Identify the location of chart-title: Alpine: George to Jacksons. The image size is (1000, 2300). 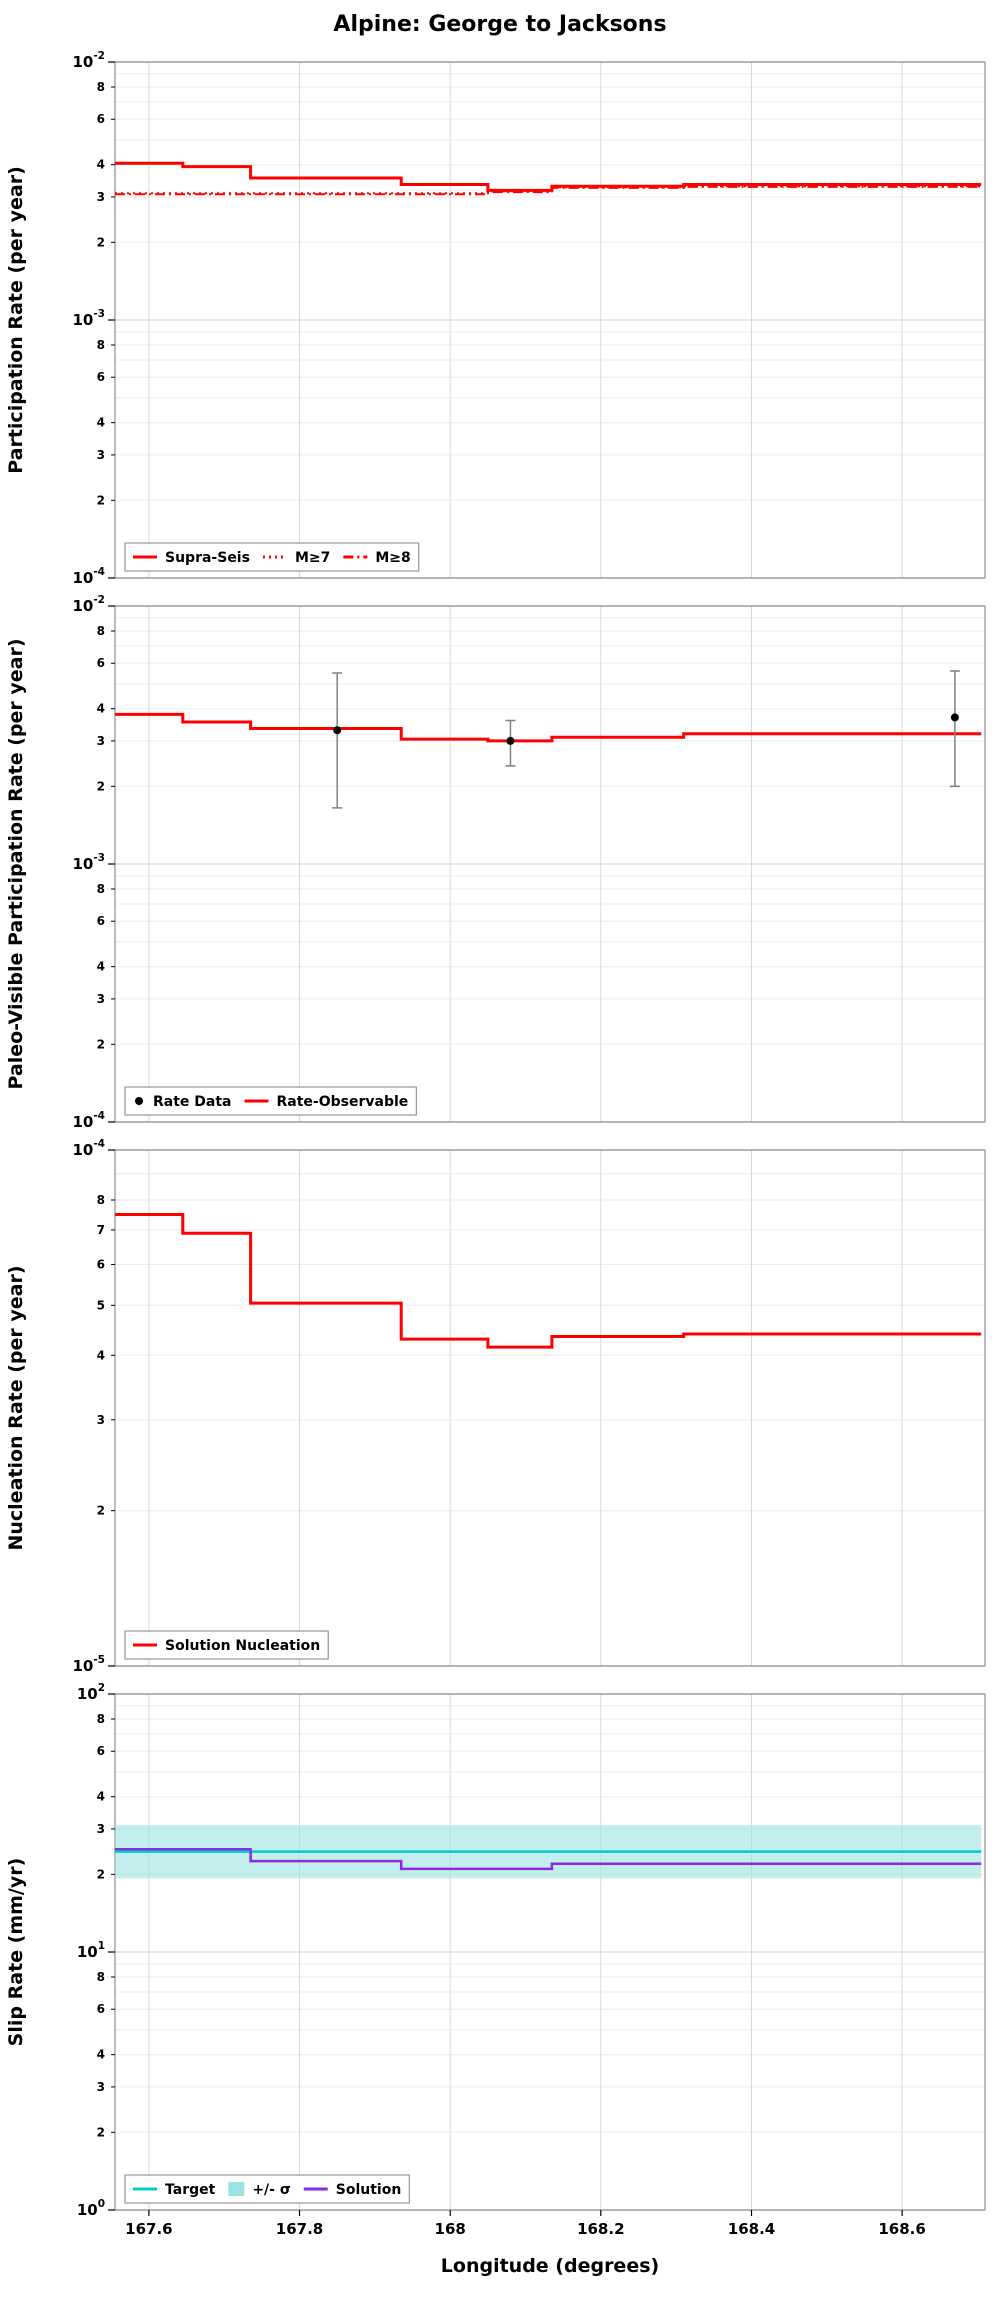
(500, 24).